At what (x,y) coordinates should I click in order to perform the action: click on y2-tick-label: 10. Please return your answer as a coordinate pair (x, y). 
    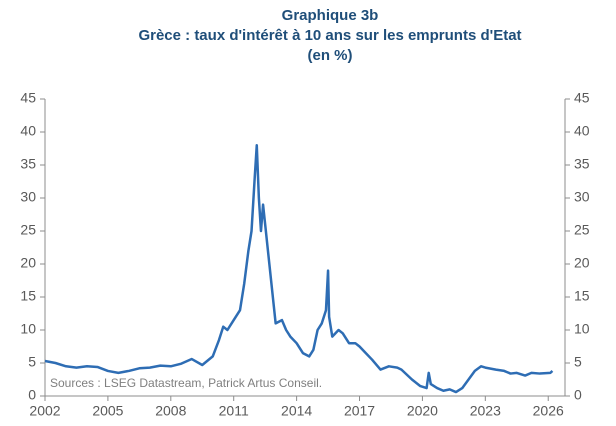
    Looking at the image, I should click on (582, 329).